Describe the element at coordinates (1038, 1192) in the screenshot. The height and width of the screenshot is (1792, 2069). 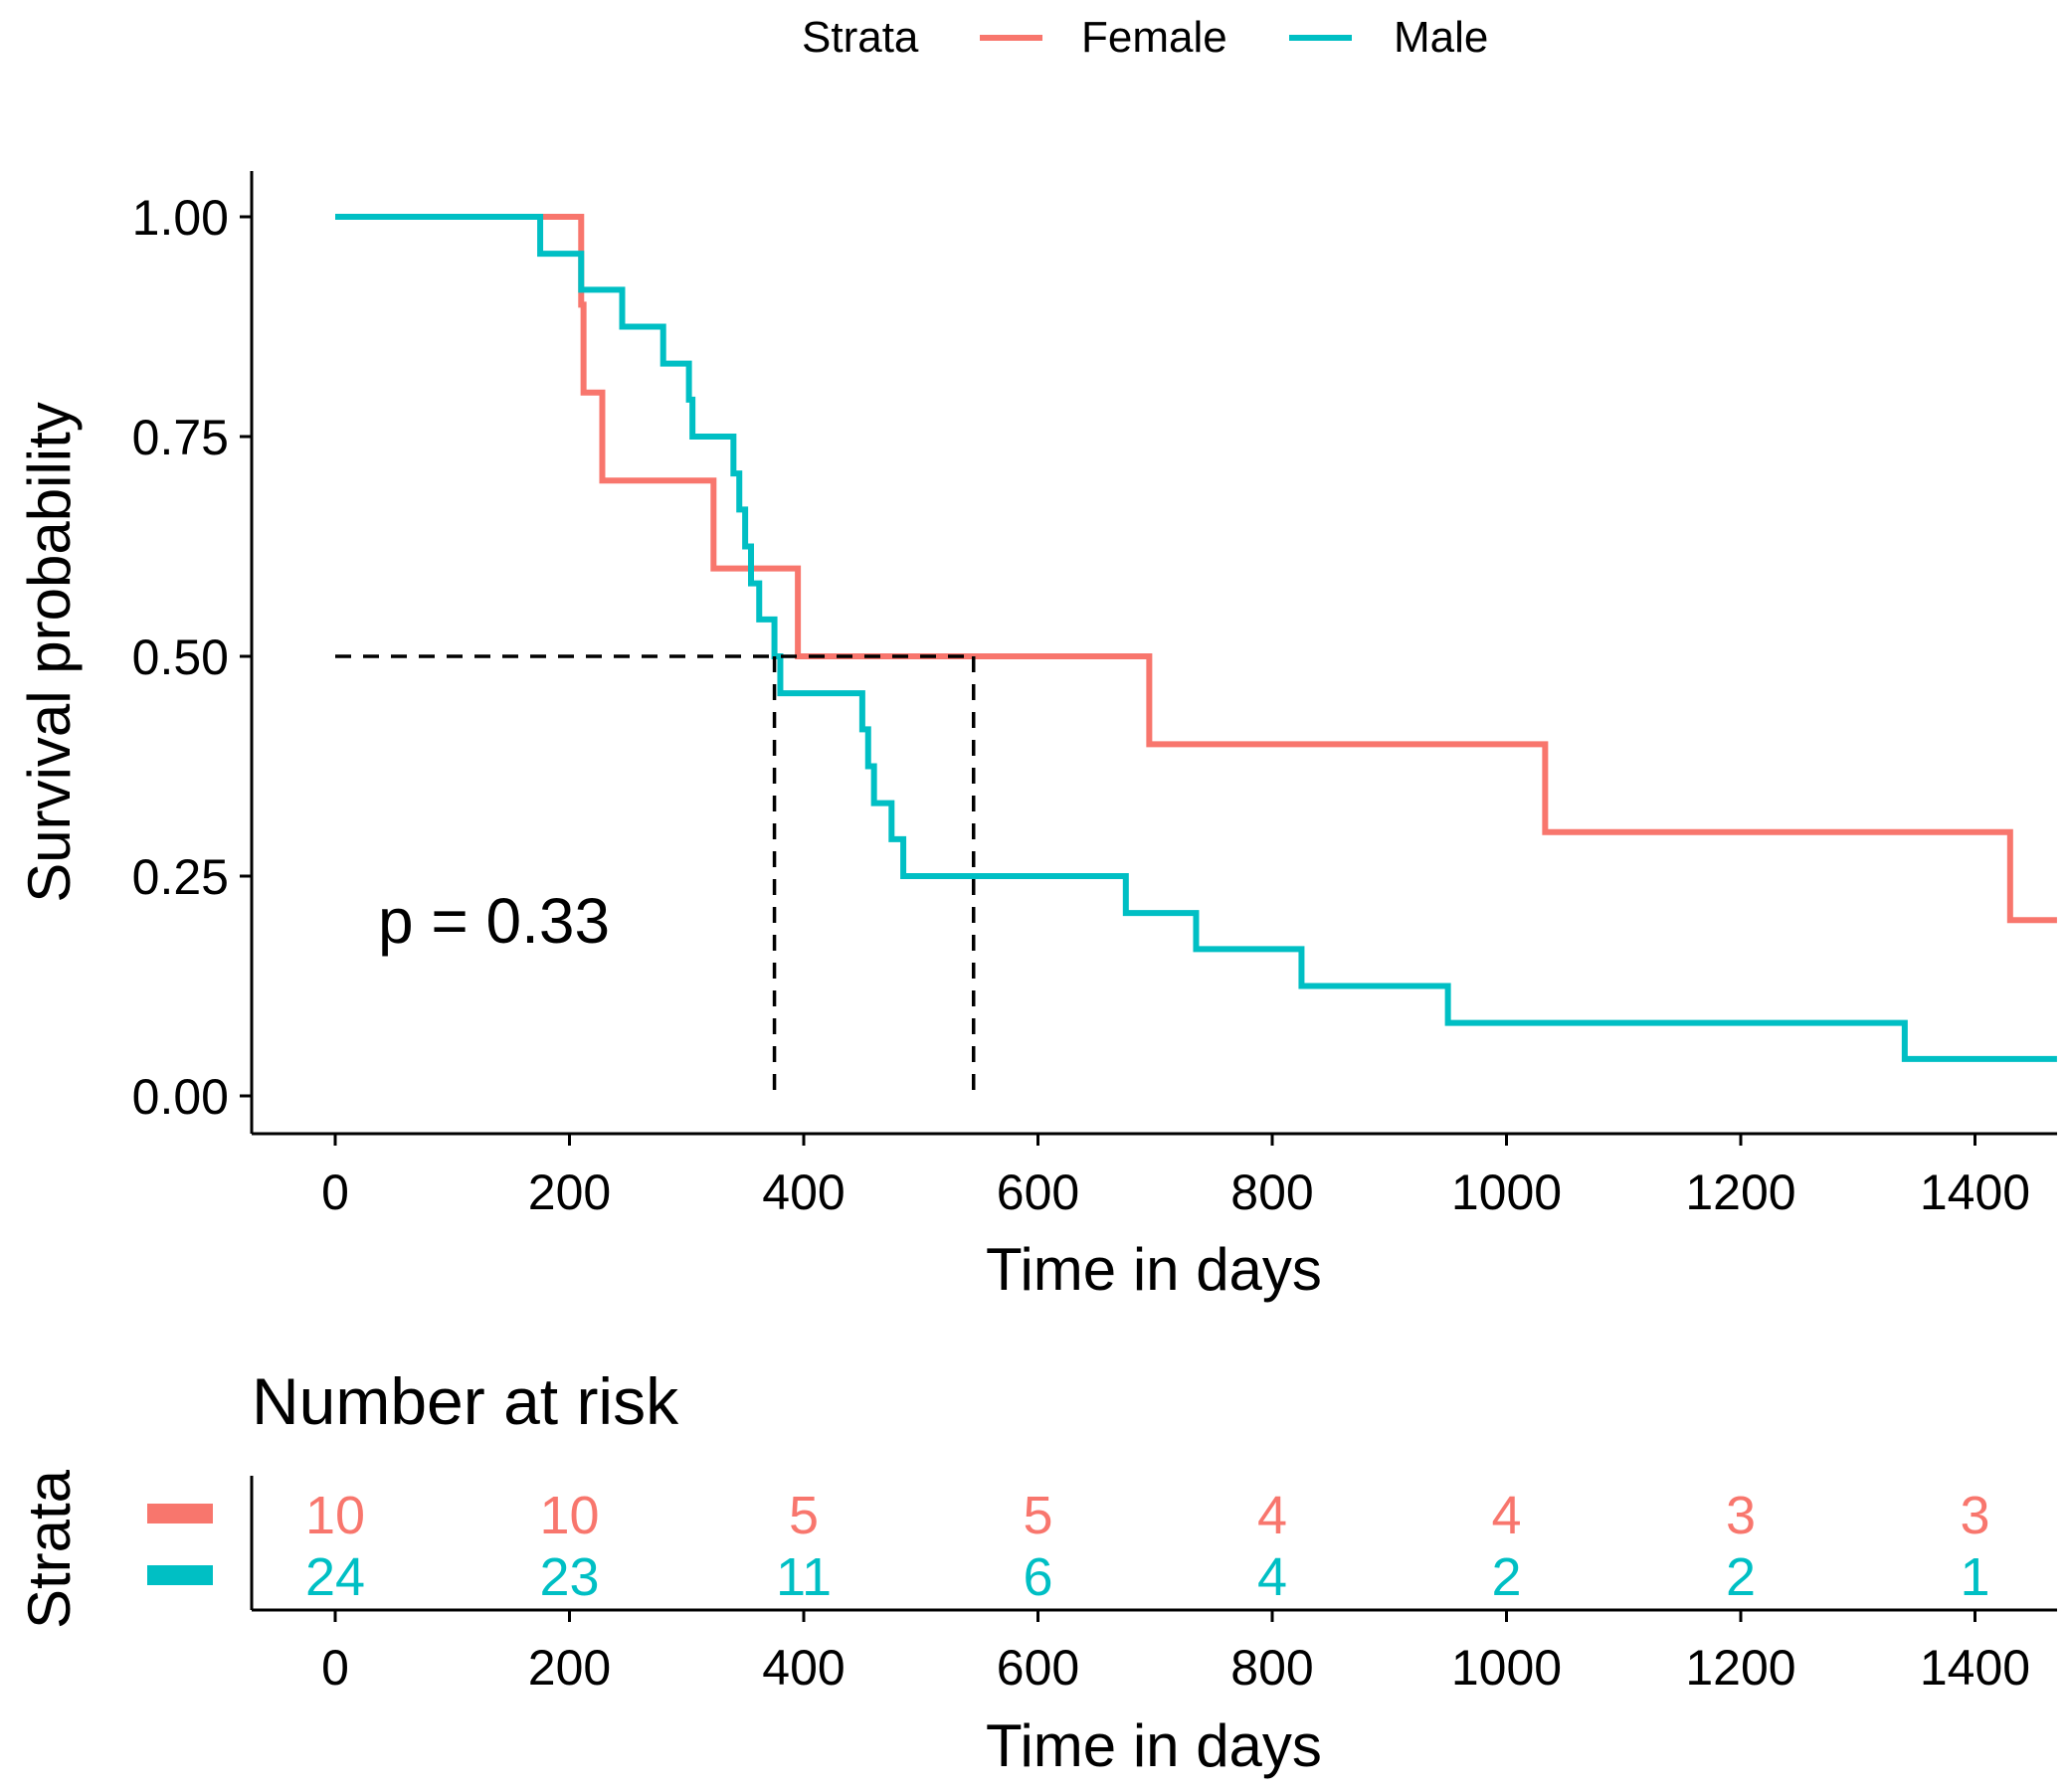
I see `x-tick-label: 600` at that location.